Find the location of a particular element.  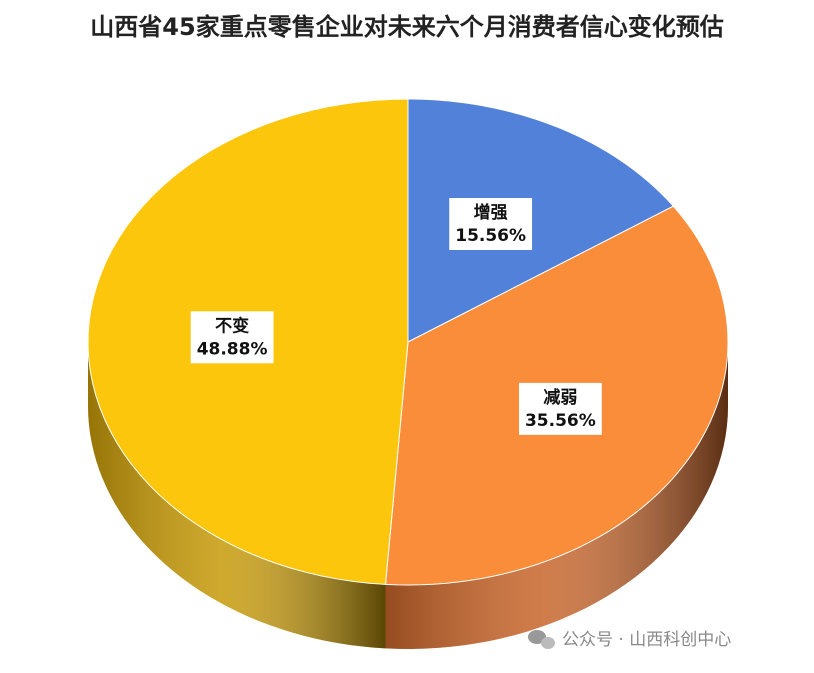

watermark-icon is located at coordinates (541, 639).